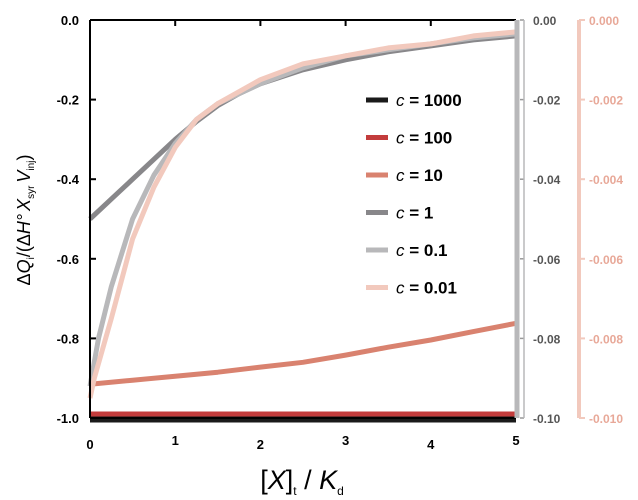  Describe the element at coordinates (515, 440) in the screenshot. I see `x-tick-label-5: 5` at that location.